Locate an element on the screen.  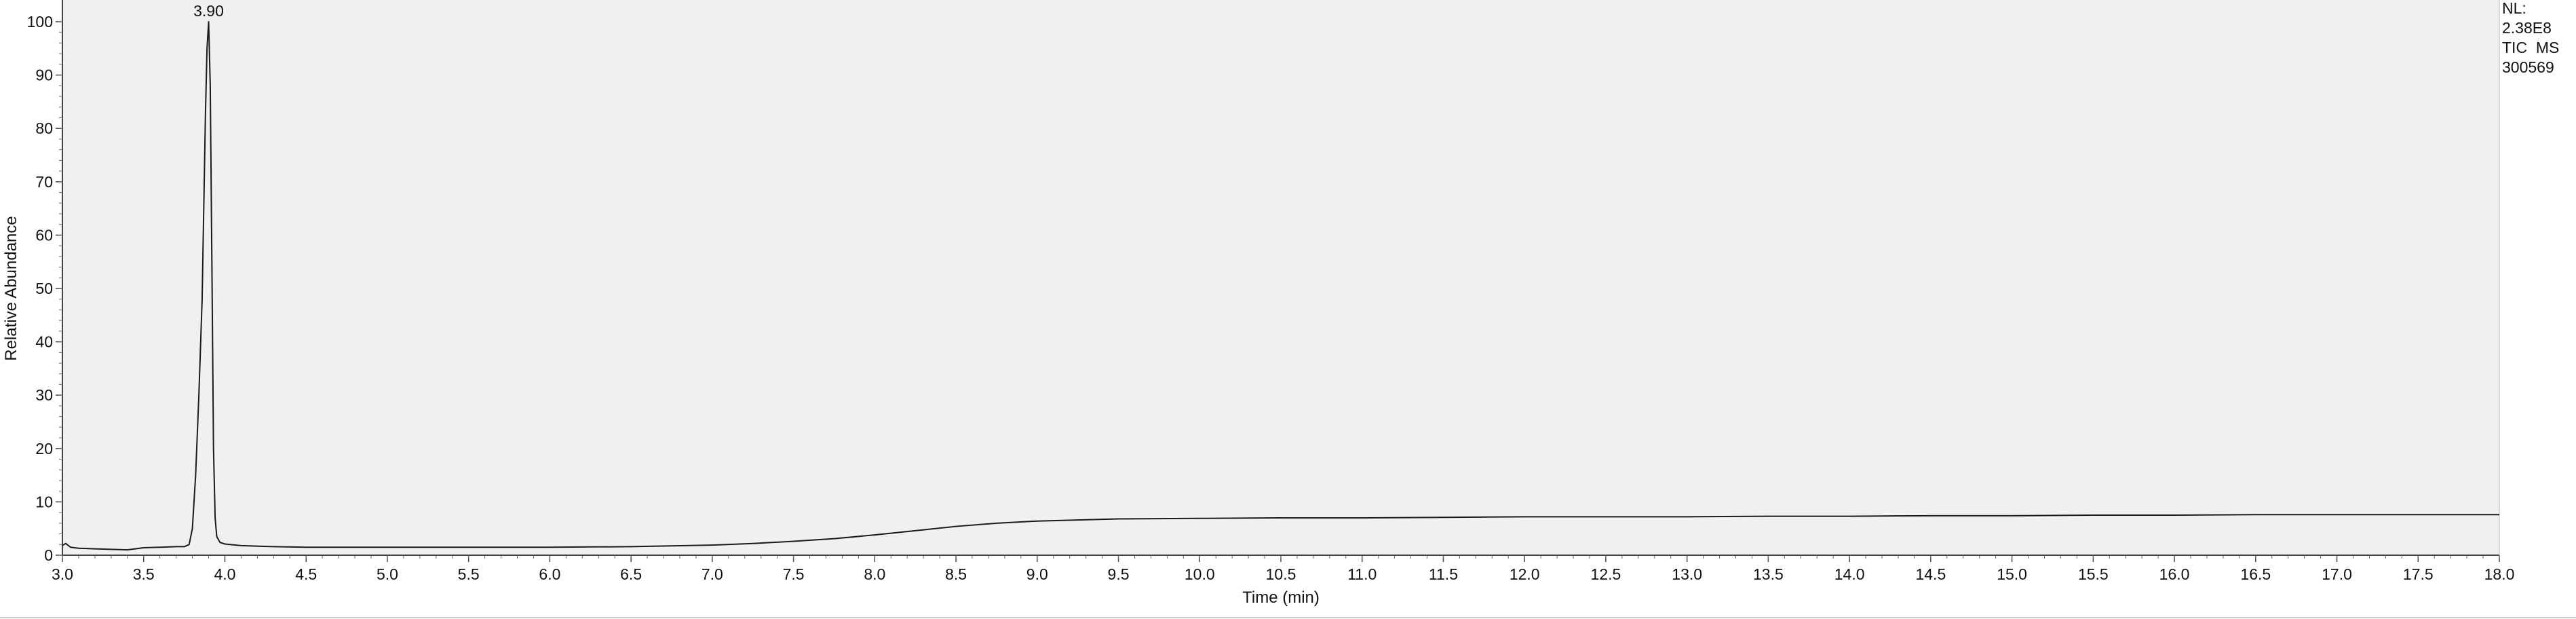
x-tick-label: 16.0 is located at coordinates (2174, 574).